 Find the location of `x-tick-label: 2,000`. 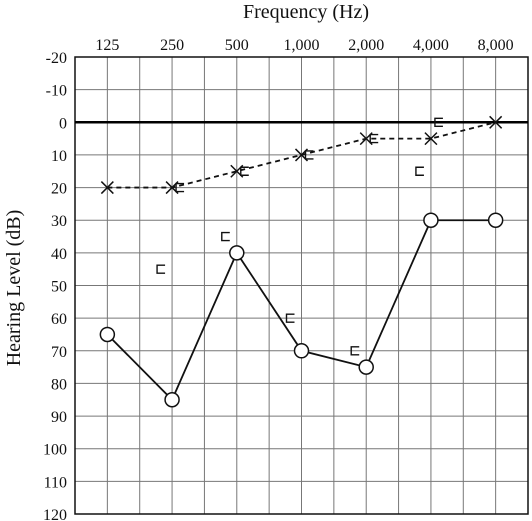

x-tick-label: 2,000 is located at coordinates (366, 45).